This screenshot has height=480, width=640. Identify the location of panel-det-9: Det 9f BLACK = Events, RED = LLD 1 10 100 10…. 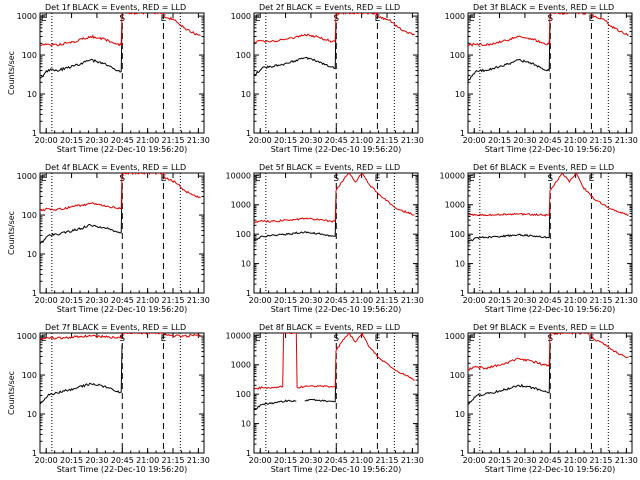
(541, 398).